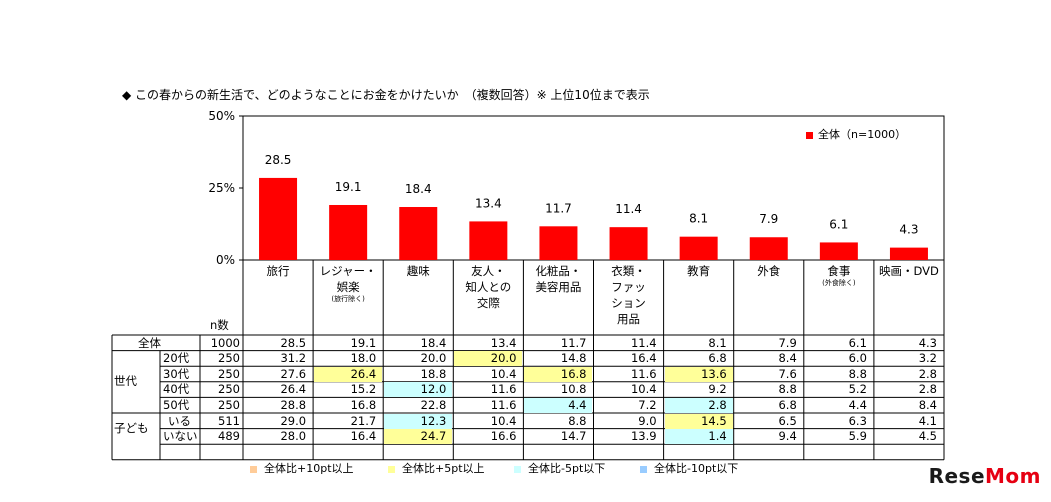 Image resolution: width=1051 pixels, height=502 pixels. I want to click on table-cell: 7.6, so click(787, 373).